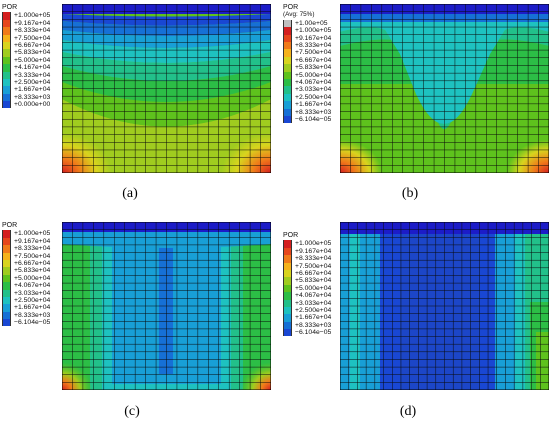  I want to click on caption-c: (c), so click(132, 411).